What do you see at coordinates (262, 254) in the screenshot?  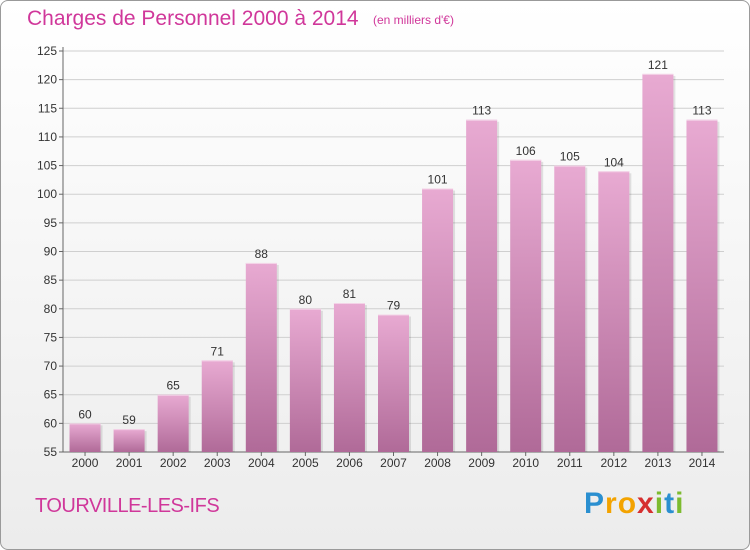 I see `data-label: 88` at bounding box center [262, 254].